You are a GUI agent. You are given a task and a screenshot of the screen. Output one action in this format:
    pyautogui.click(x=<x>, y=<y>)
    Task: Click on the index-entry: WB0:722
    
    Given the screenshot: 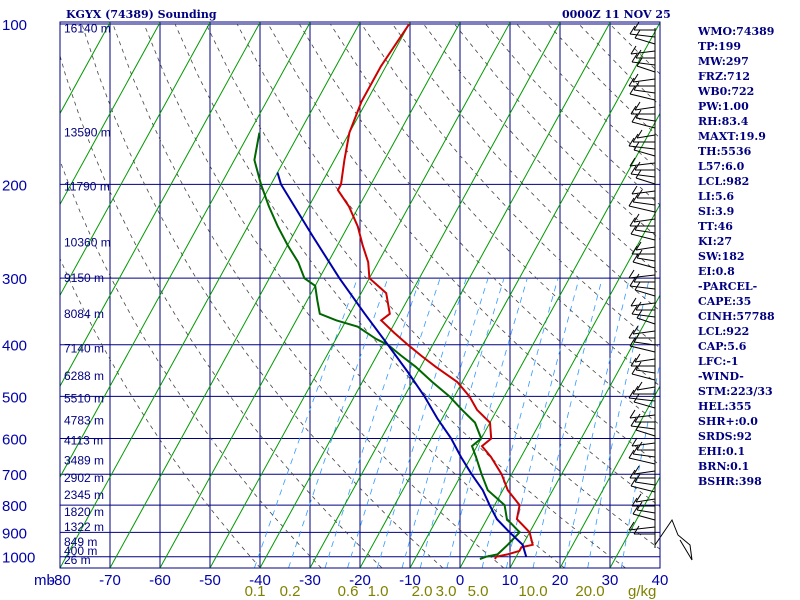 What is the action you would take?
    pyautogui.click(x=726, y=91)
    